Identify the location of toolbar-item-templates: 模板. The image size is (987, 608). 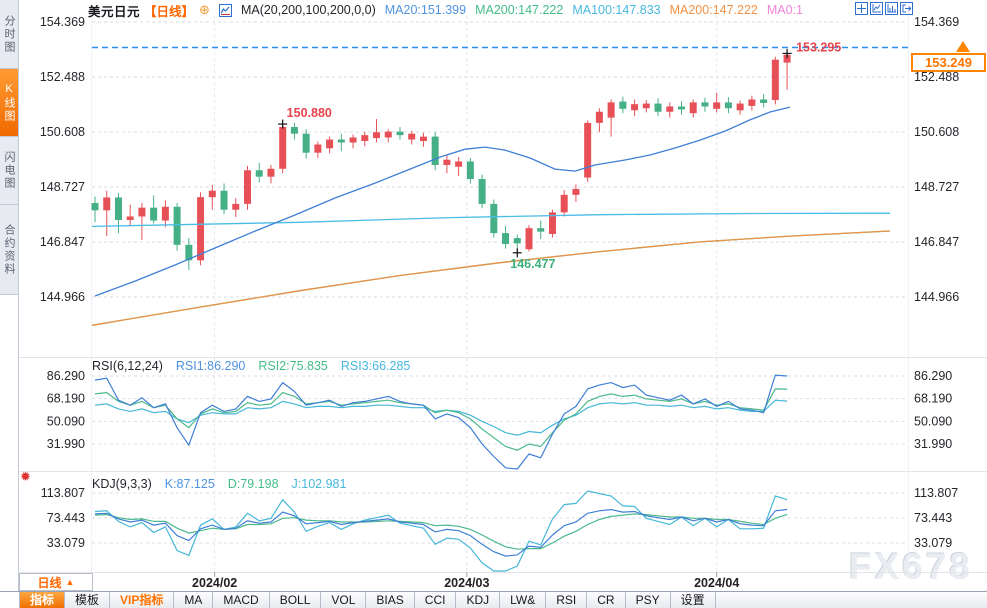
(88, 600).